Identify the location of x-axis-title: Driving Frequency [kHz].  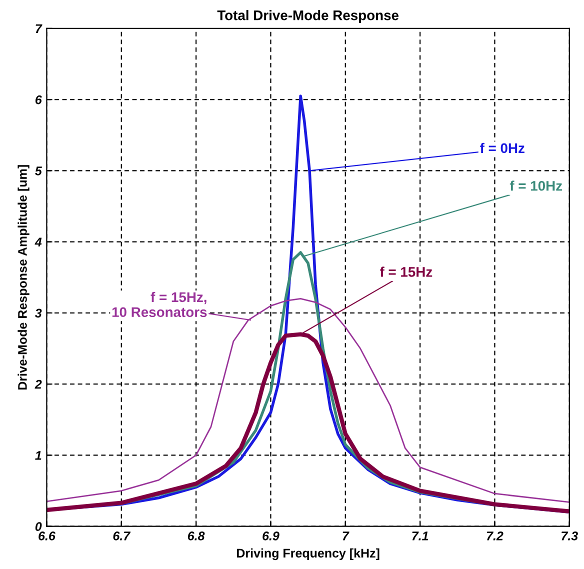
(308, 554).